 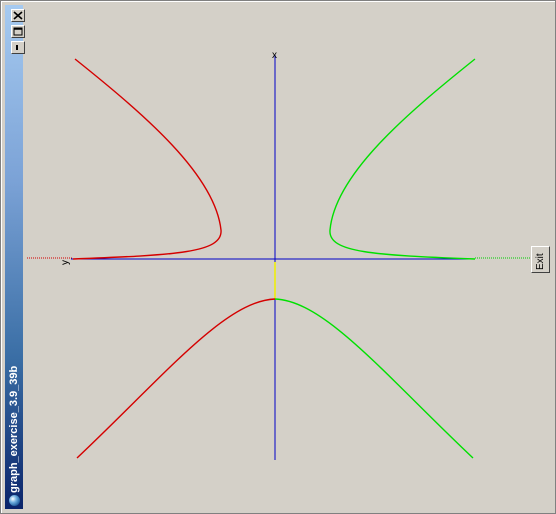 I want to click on vertical-axis-label: x, so click(x=274, y=55).